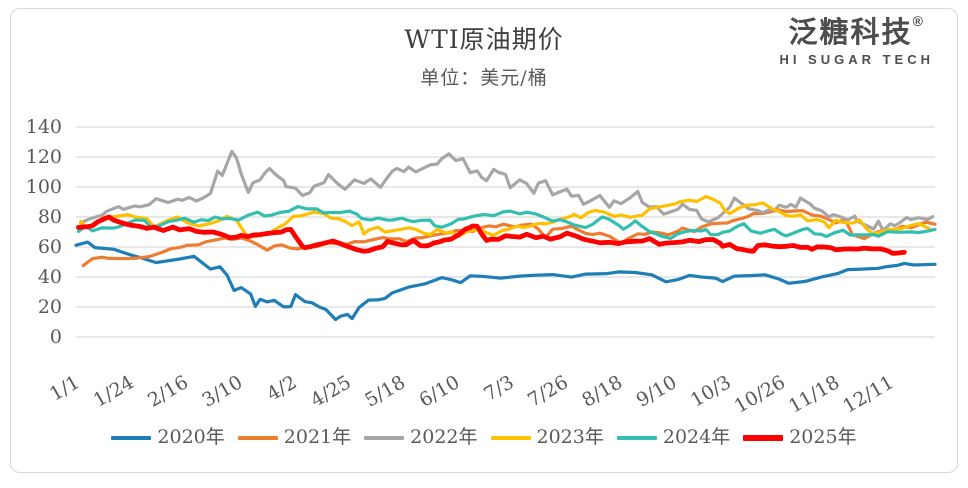 This screenshot has width=968, height=488. What do you see at coordinates (44, 187) in the screenshot?
I see `y-tick-label: 100` at bounding box center [44, 187].